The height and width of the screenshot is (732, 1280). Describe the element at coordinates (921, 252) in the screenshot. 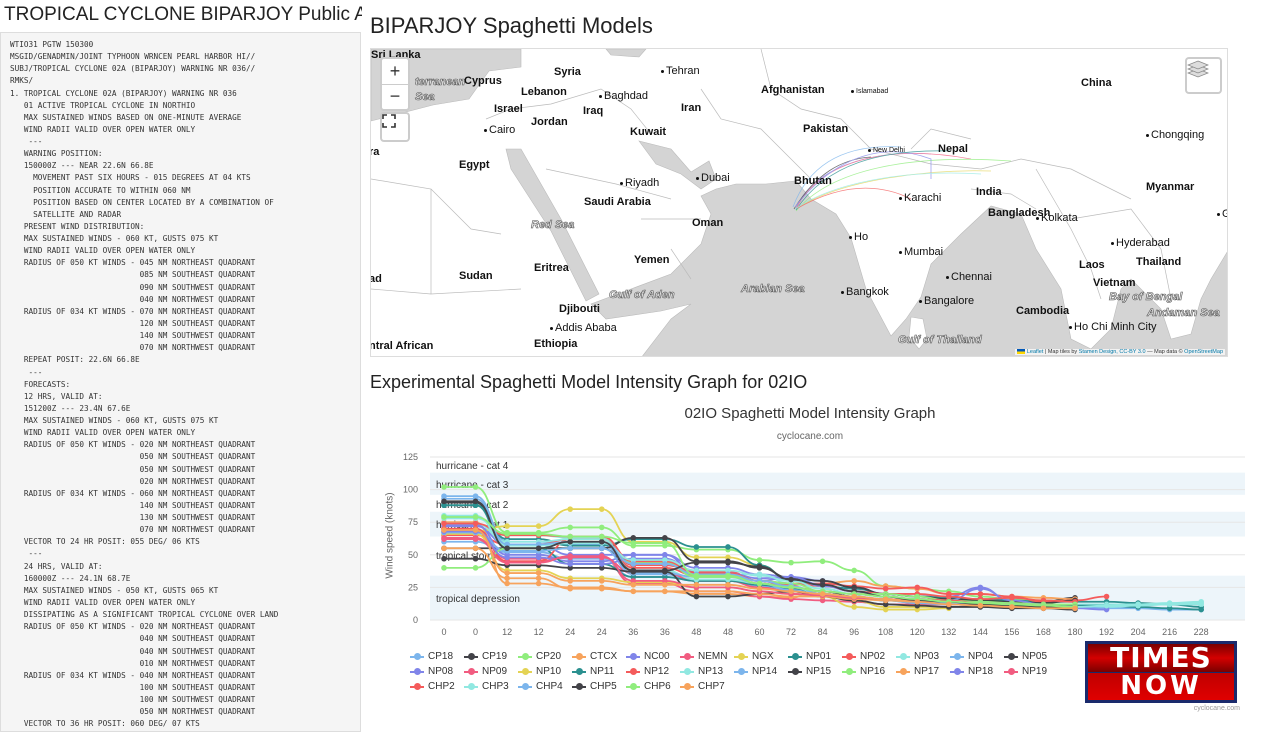

I see `map-label-city: Mumbai` at that location.